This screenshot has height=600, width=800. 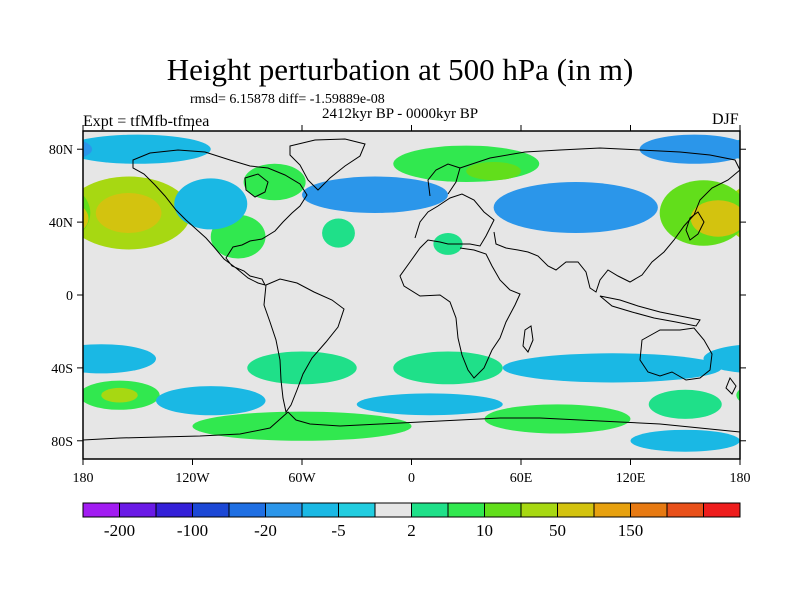 I want to click on colorbar-label: -20, so click(x=265, y=530).